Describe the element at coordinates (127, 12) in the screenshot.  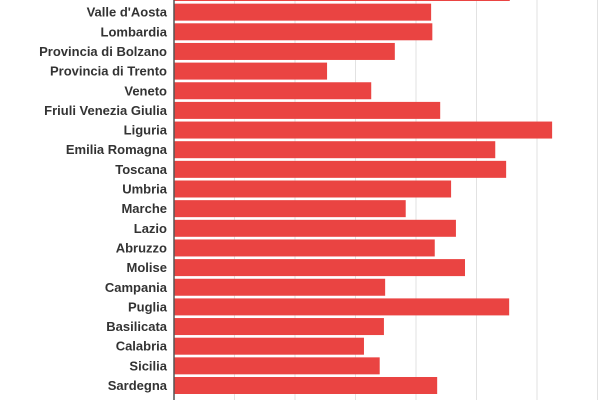
I see `category-label: Valle d'Aosta` at that location.